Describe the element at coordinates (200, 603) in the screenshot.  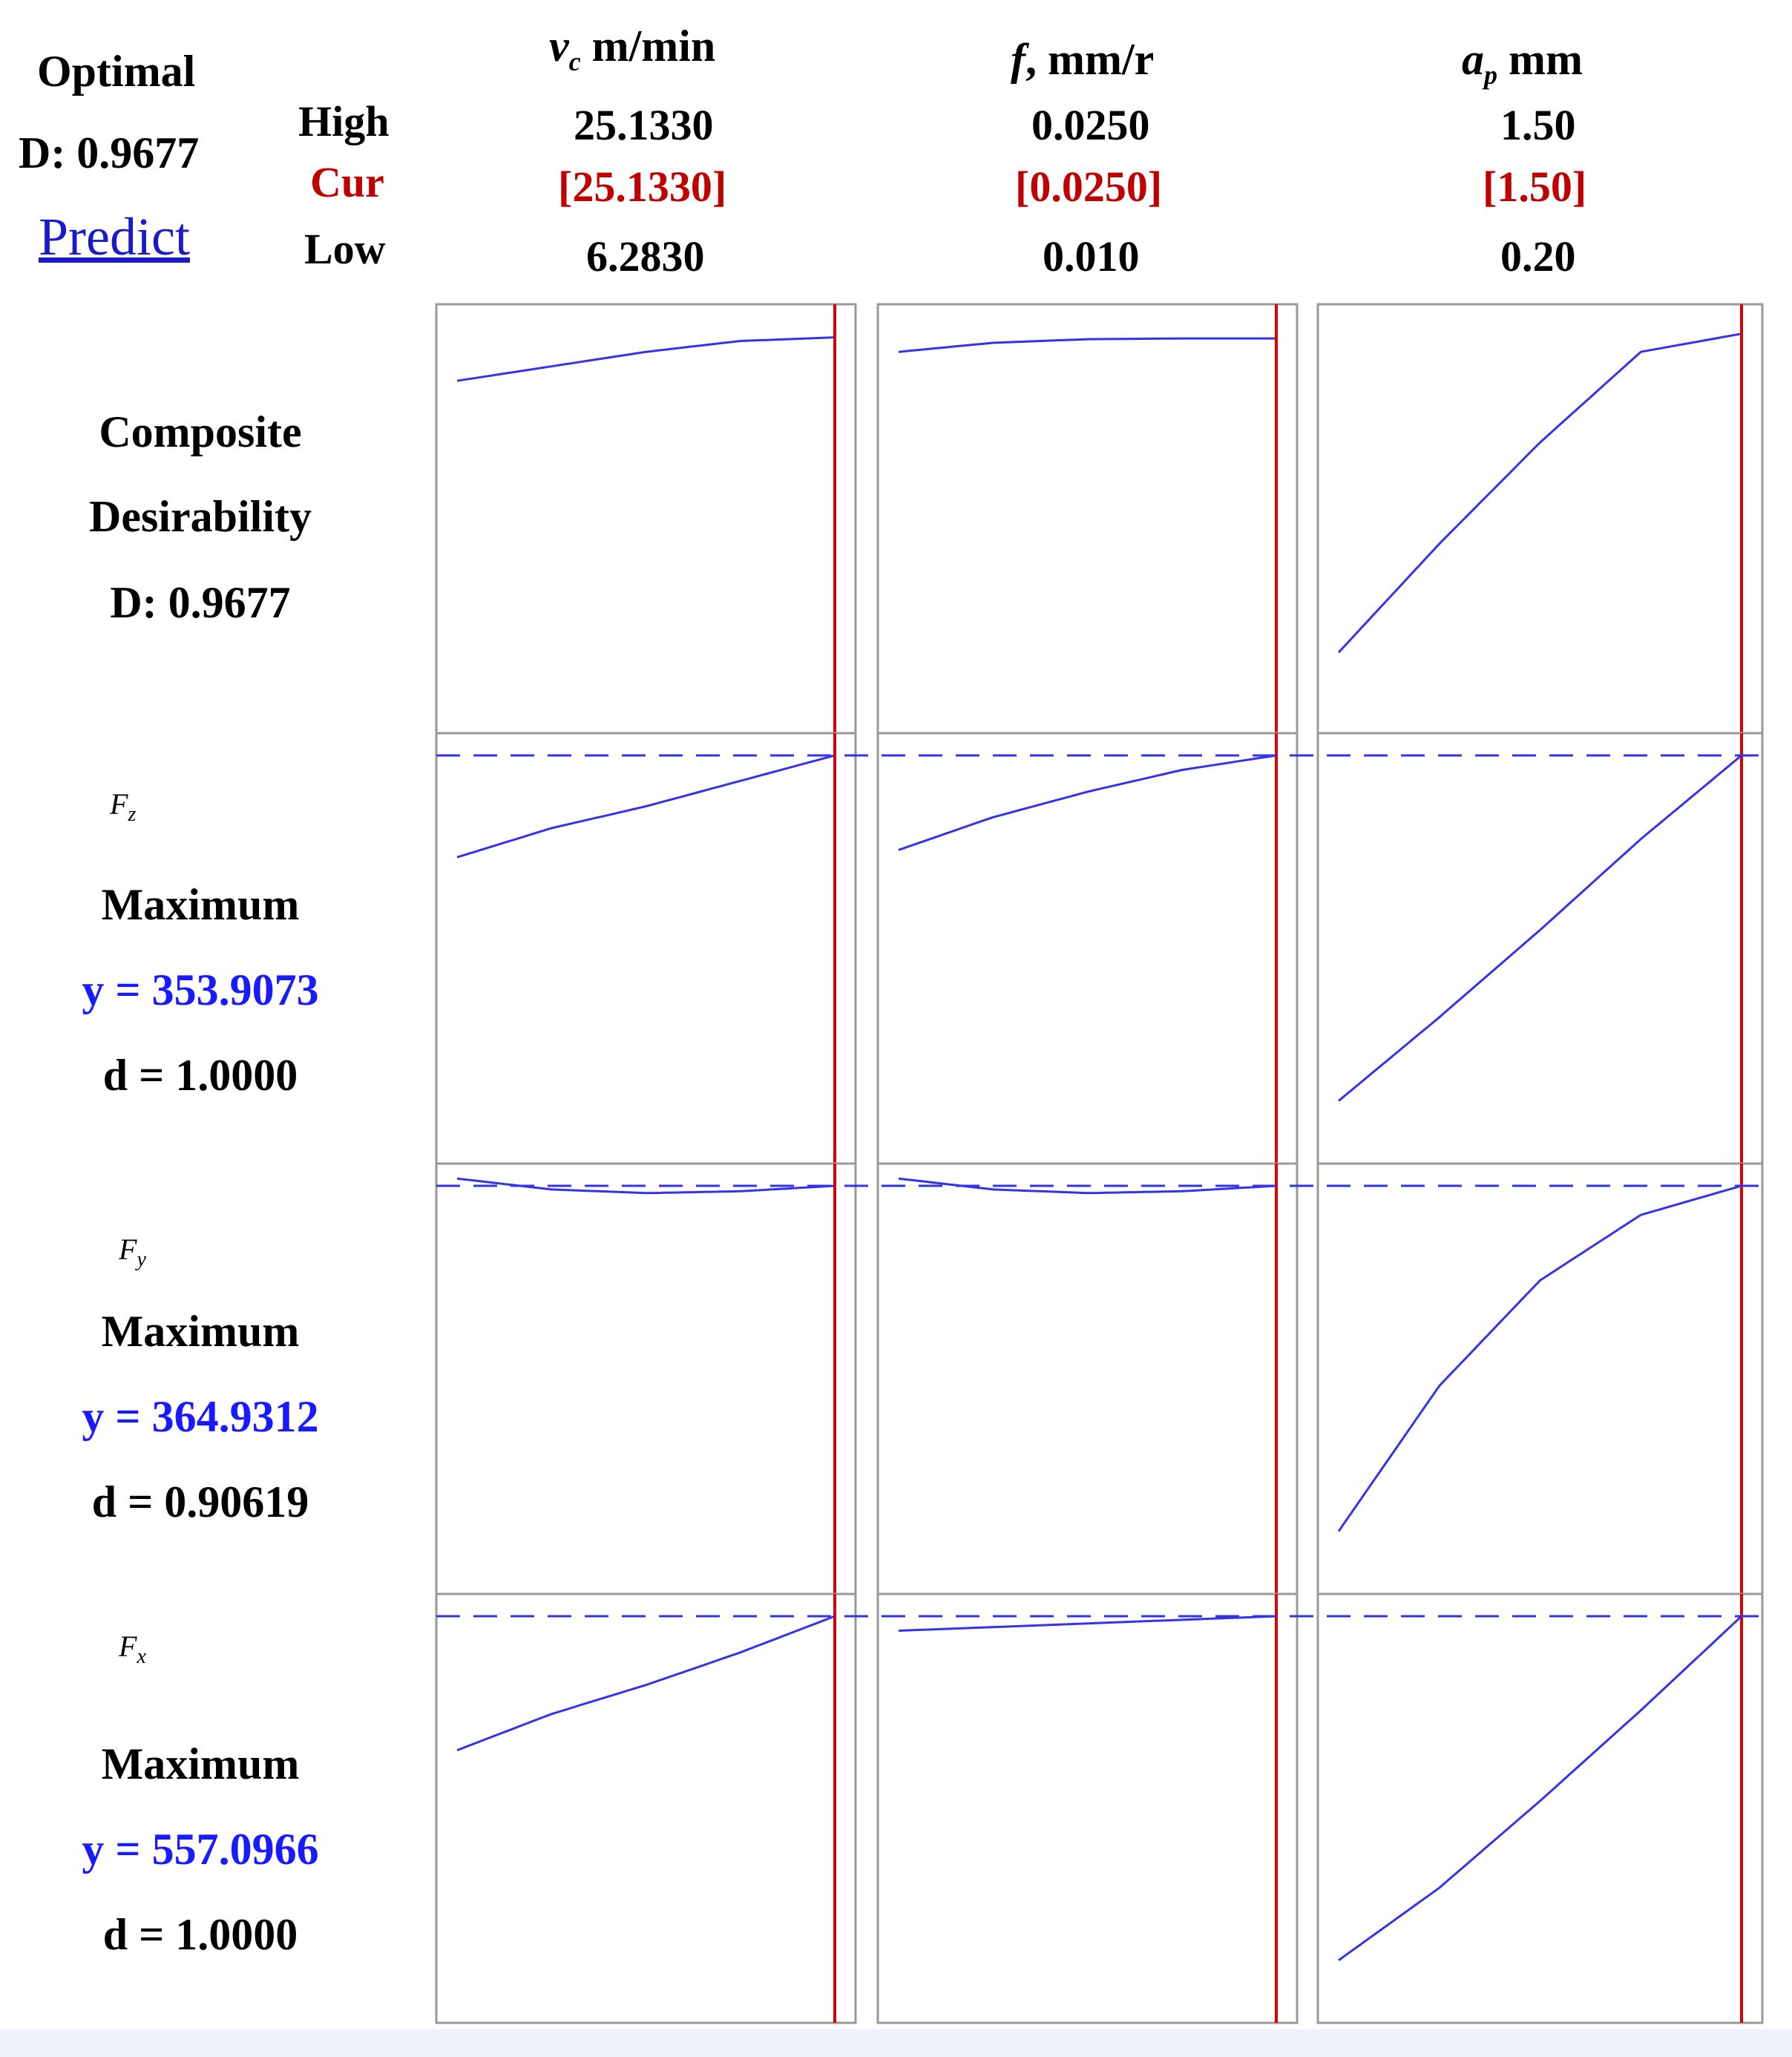
I see `composite-d: D: 0.9677` at that location.